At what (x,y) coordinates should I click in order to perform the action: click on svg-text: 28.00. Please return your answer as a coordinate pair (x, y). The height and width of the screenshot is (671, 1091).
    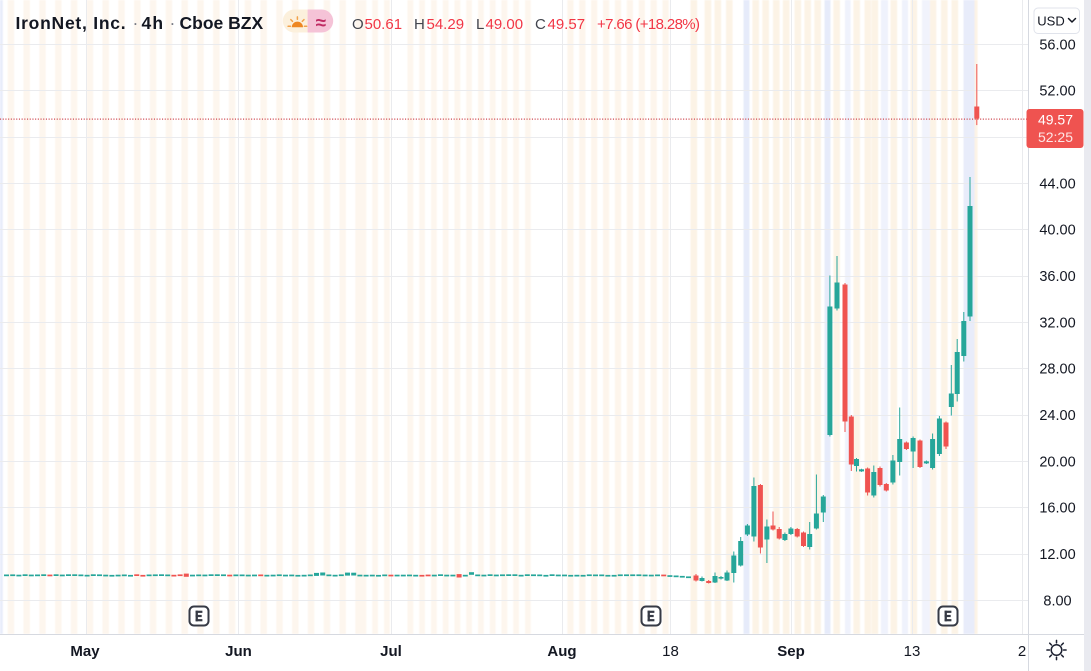
    Looking at the image, I should click on (1057, 370).